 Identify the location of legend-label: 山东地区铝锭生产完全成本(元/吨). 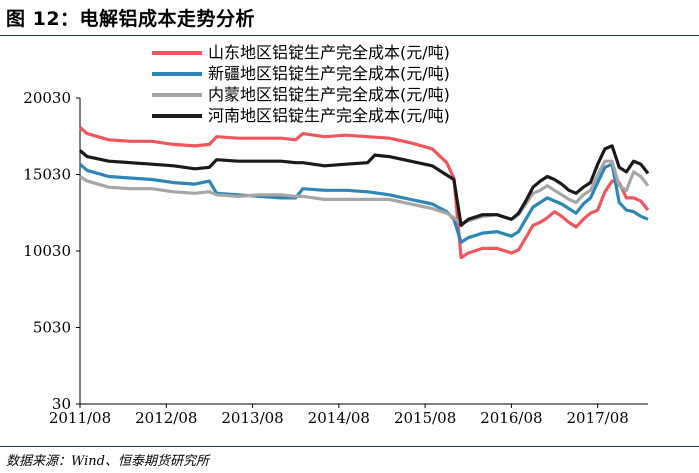
(329, 52).